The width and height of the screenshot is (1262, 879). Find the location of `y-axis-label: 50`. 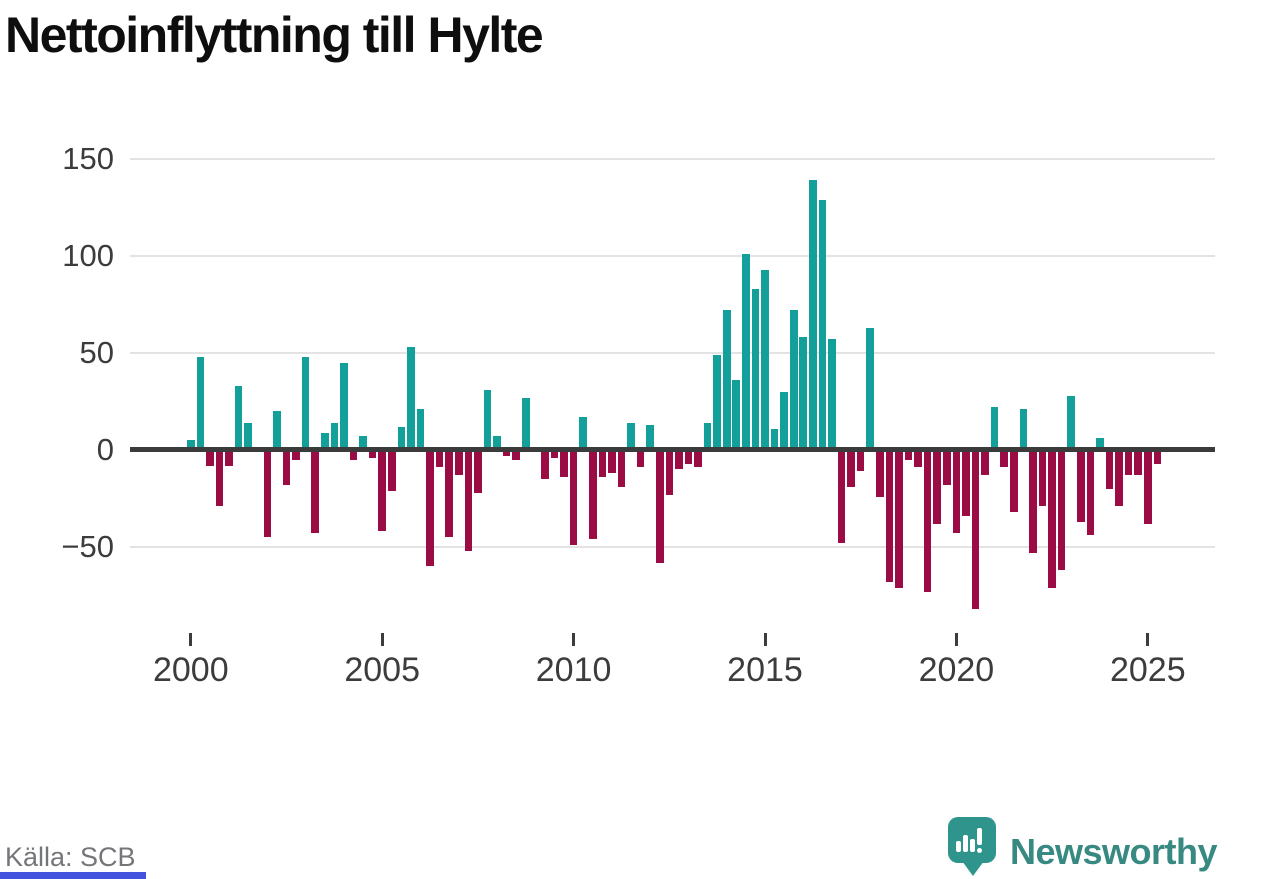

y-axis-label: 50 is located at coordinates (96, 352).